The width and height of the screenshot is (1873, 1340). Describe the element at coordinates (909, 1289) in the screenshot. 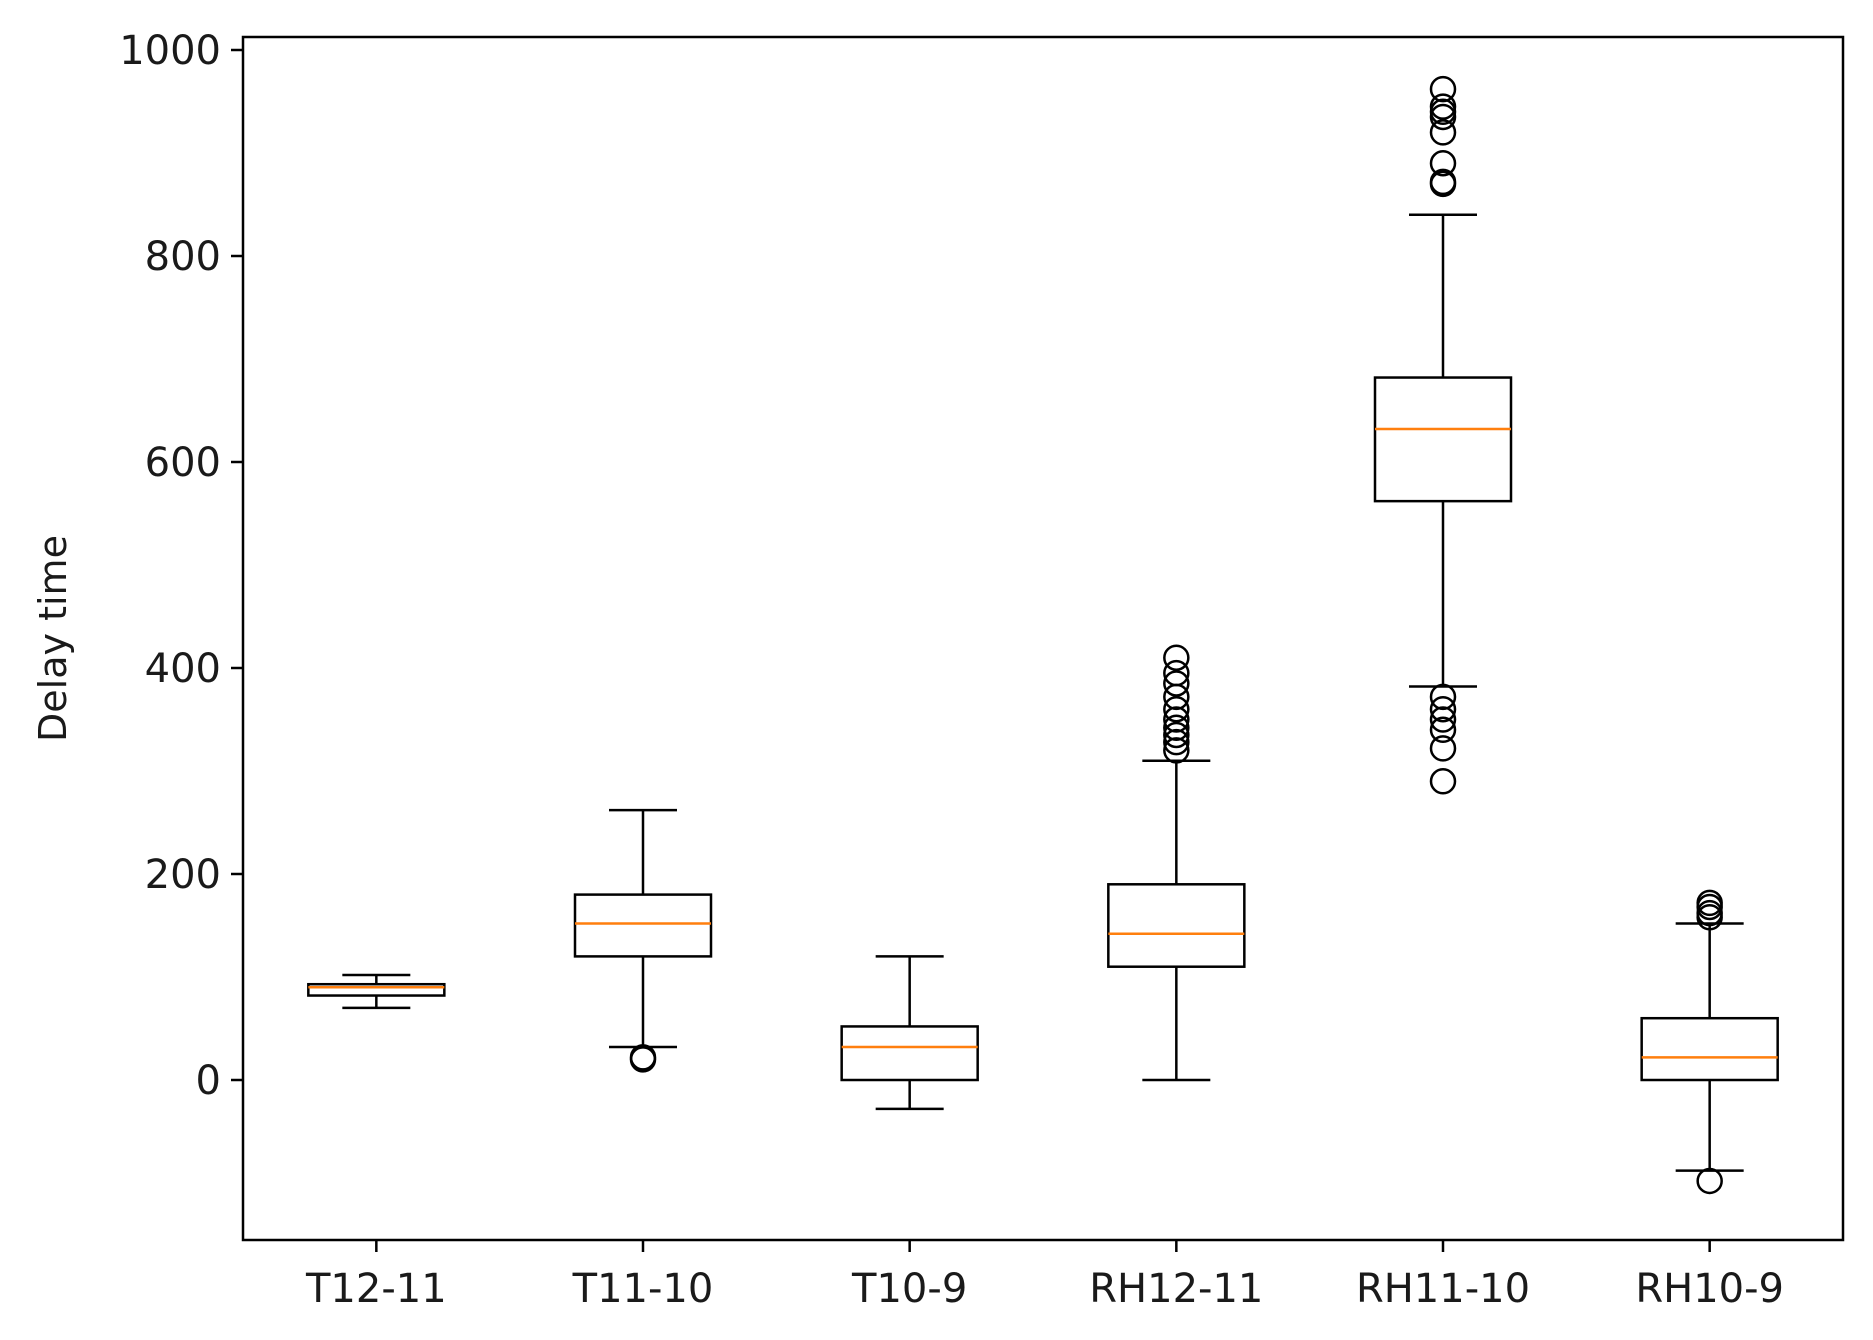

I see `x-tick-label: T10-9` at that location.